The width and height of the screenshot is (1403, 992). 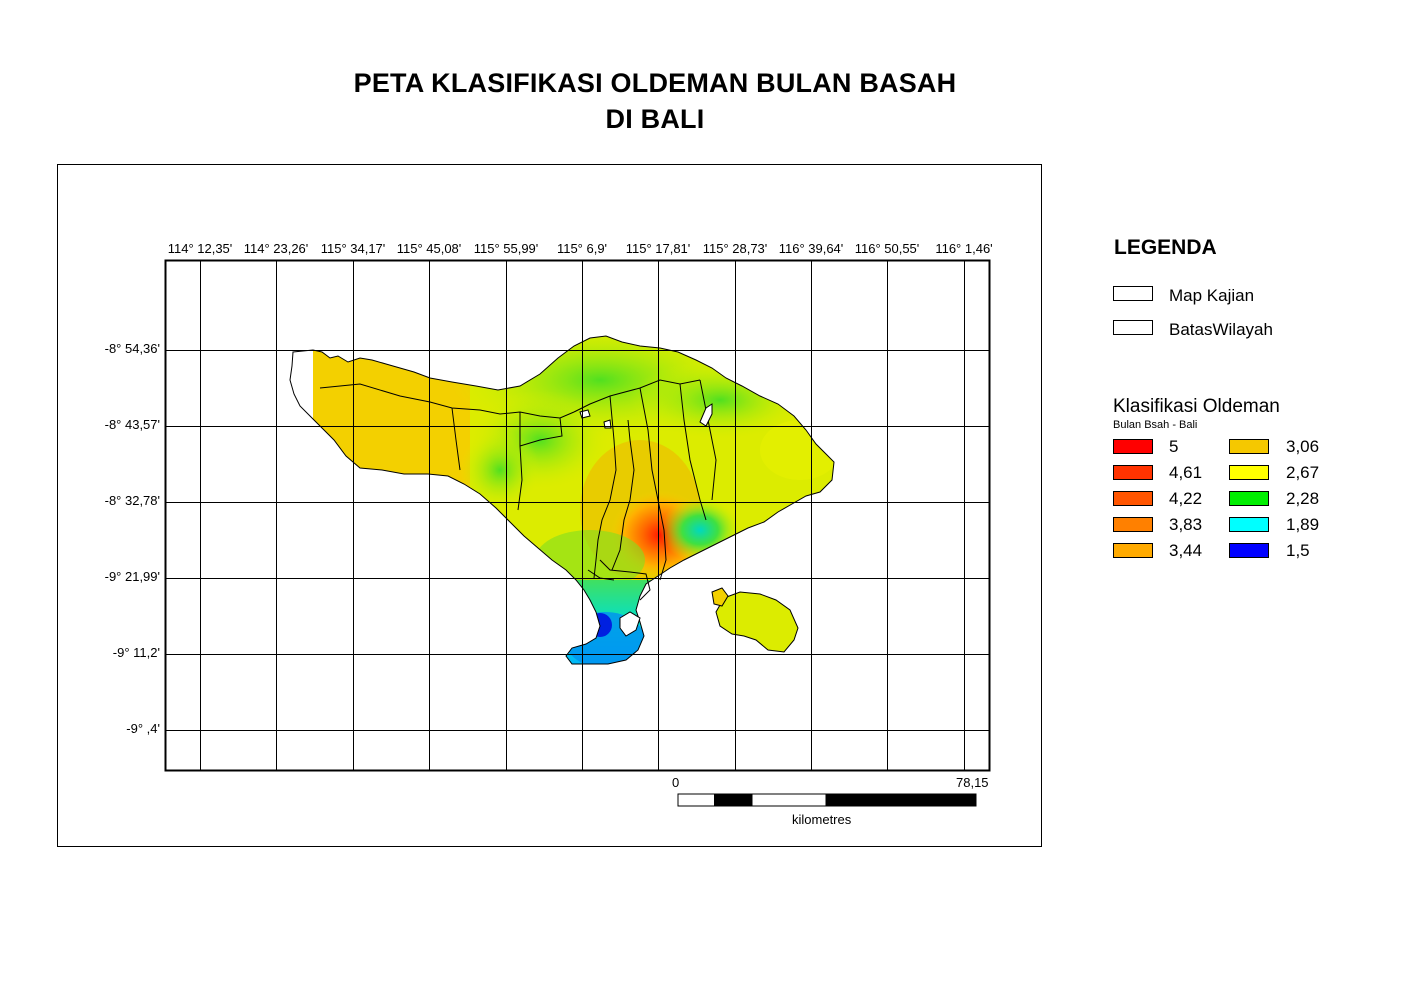 What do you see at coordinates (1303, 472) in the screenshot?
I see `legend-class-label: 2,67` at bounding box center [1303, 472].